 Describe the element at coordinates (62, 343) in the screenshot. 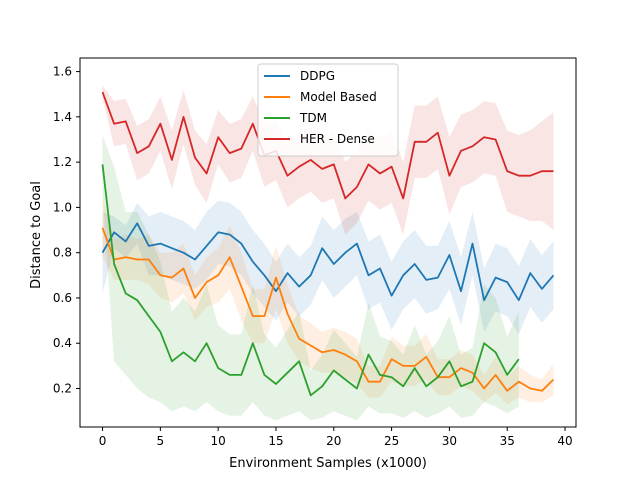

I see `y-tick-label: 0.4` at that location.